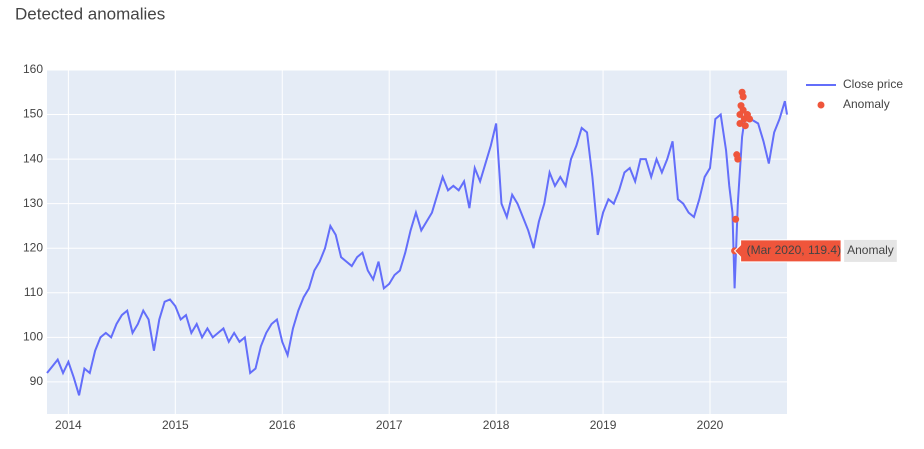  What do you see at coordinates (37, 381) in the screenshot?
I see `y-tick-label: 90` at bounding box center [37, 381].